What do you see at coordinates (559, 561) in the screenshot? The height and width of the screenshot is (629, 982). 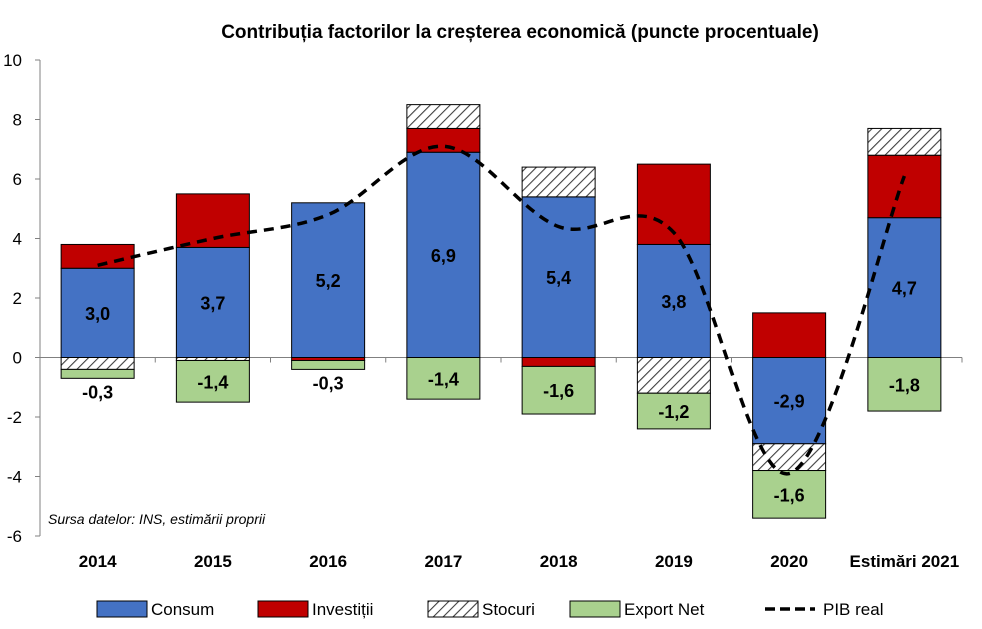 I see `x-category-label: 2018` at bounding box center [559, 561].